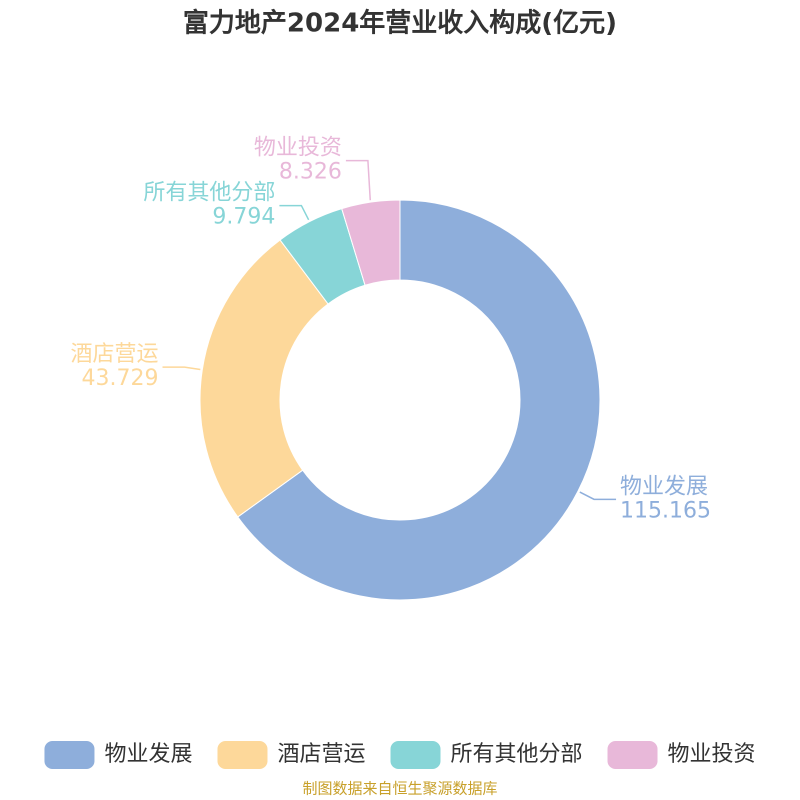 The height and width of the screenshot is (800, 800). Describe the element at coordinates (310, 172) in the screenshot. I see `slice-value: 8.326` at that location.